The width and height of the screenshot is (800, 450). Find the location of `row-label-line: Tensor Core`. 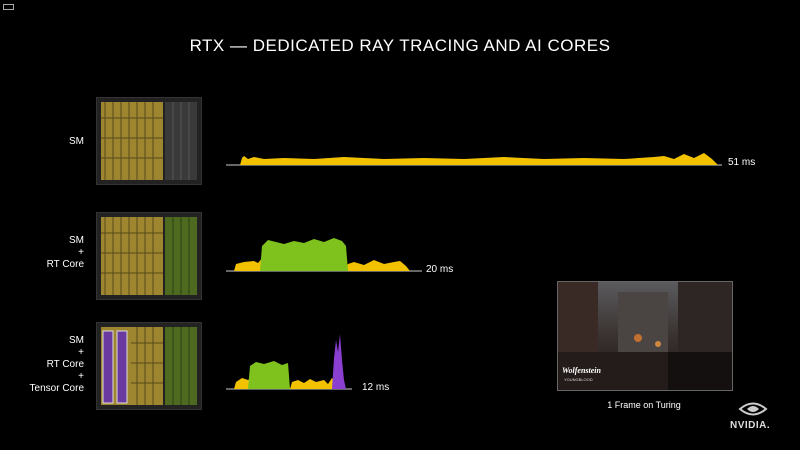

row-label-line: Tensor Core is located at coordinates (56, 388).